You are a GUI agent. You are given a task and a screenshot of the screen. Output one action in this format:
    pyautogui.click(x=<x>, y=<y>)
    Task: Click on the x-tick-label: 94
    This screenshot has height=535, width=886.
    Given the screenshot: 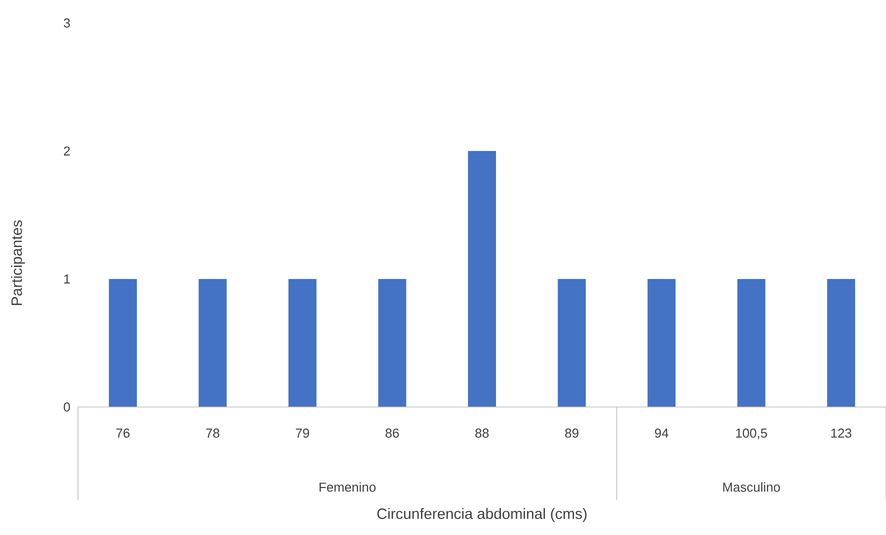 What is the action you would take?
    pyautogui.click(x=661, y=433)
    